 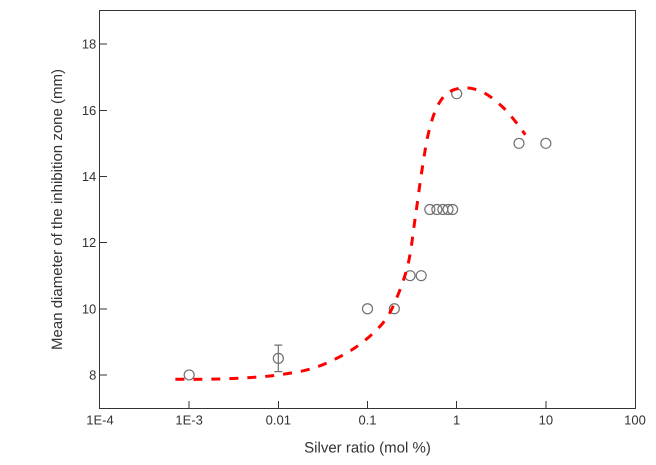 I want to click on y-tick-label: 12, so click(x=89, y=242).